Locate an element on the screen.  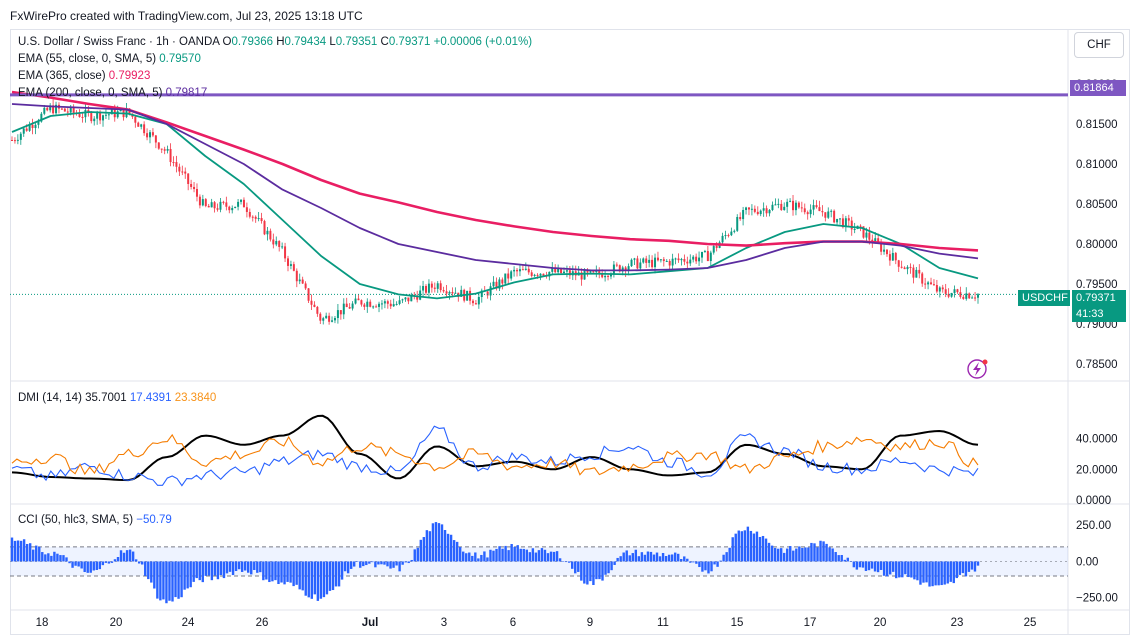
cci-label: CCI (50, hlc3, SMA, 5) is located at coordinates (76, 520).